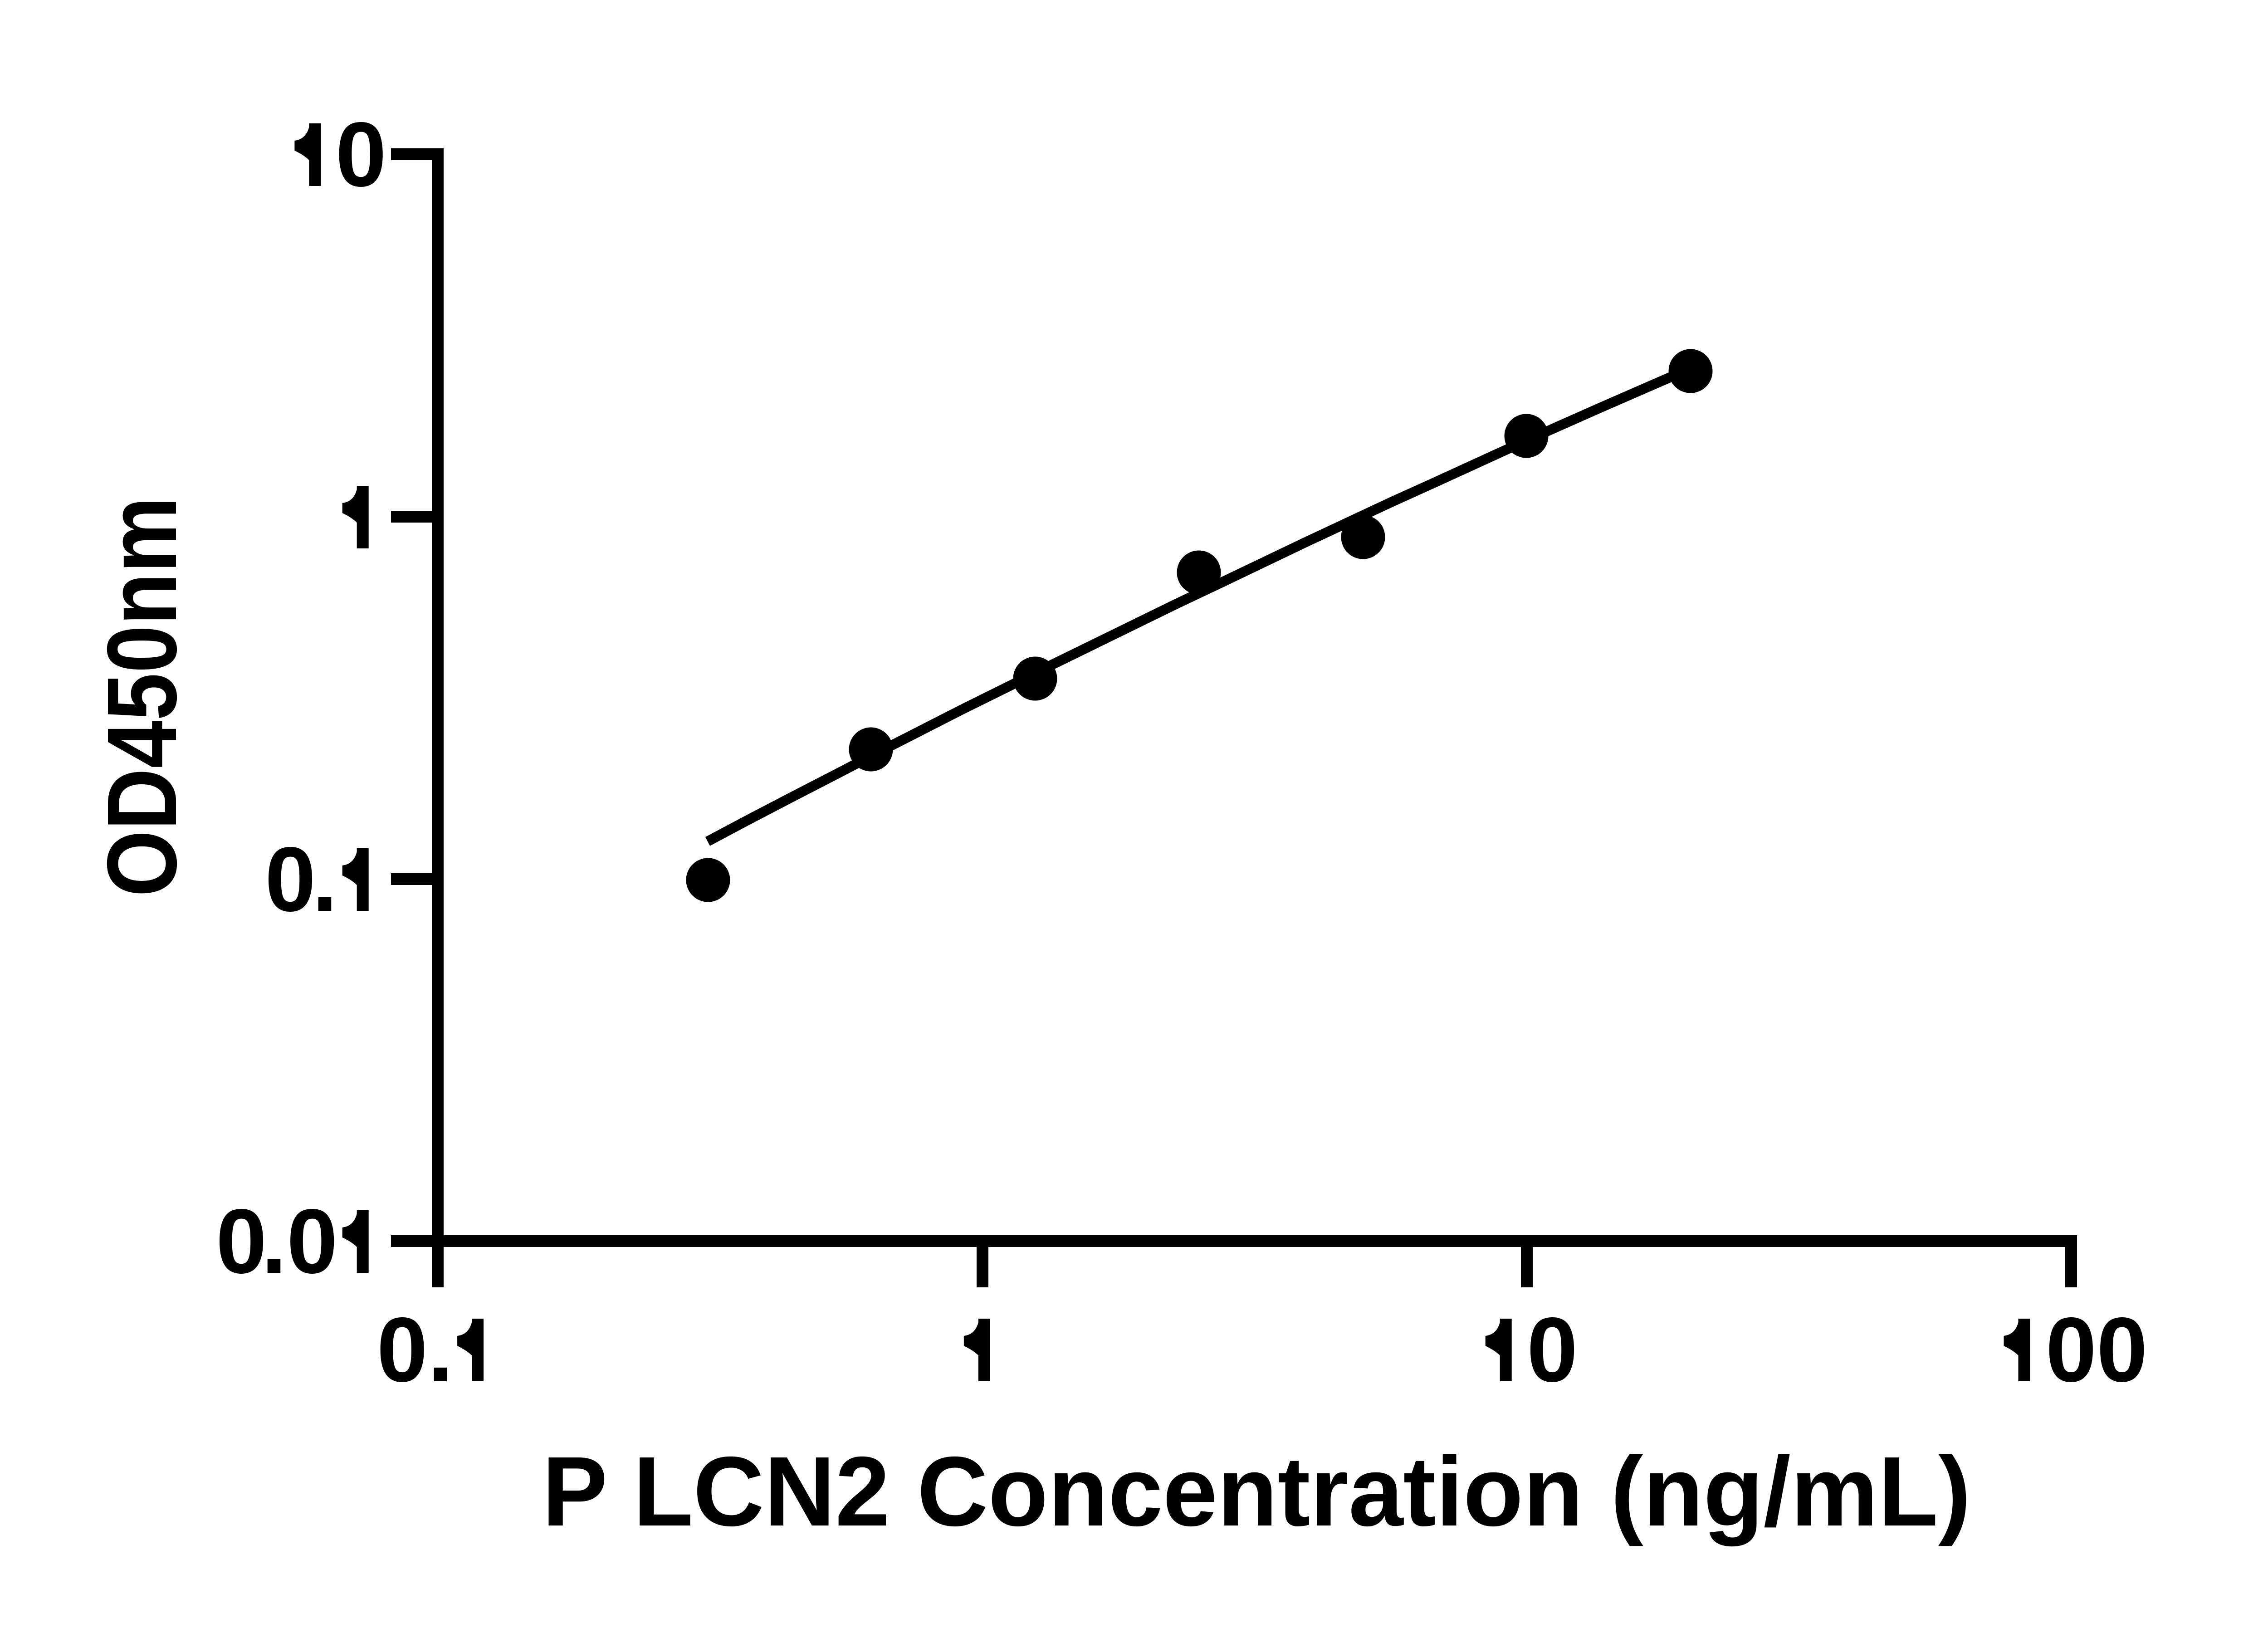  What do you see at coordinates (1256, 1492) in the screenshot?
I see `svg-text: P LCN2 Concentration (ng/mL)` at bounding box center [1256, 1492].